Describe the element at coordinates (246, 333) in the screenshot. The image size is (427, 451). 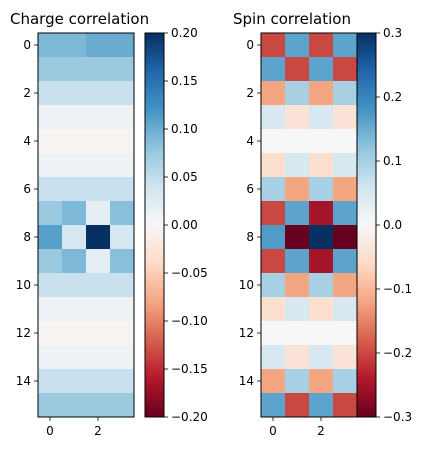
I see `y-tick-label: 12` at that location.